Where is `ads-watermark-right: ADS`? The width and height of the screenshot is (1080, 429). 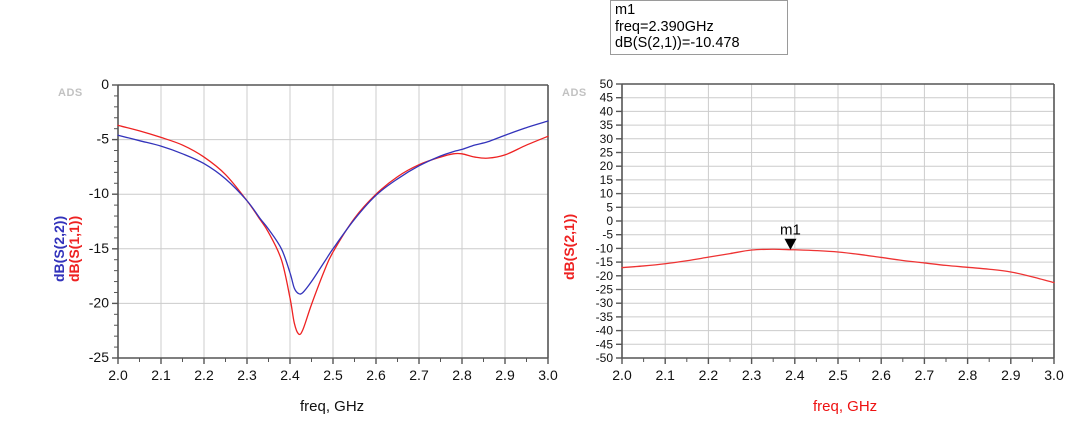
ads-watermark-right: ADS is located at coordinates (574, 93).